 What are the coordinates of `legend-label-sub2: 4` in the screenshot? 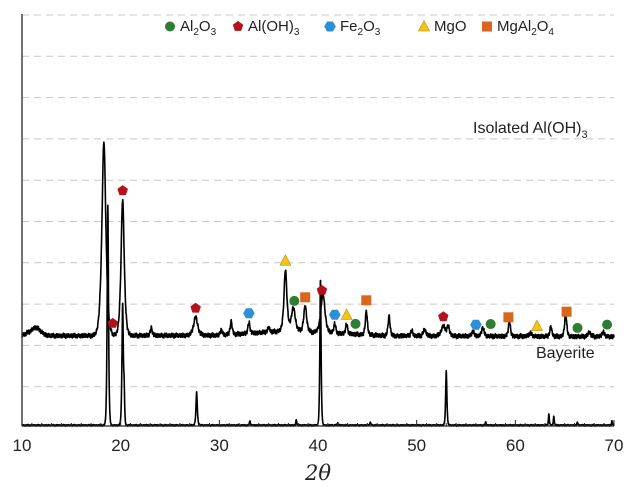 It's located at (551, 32).